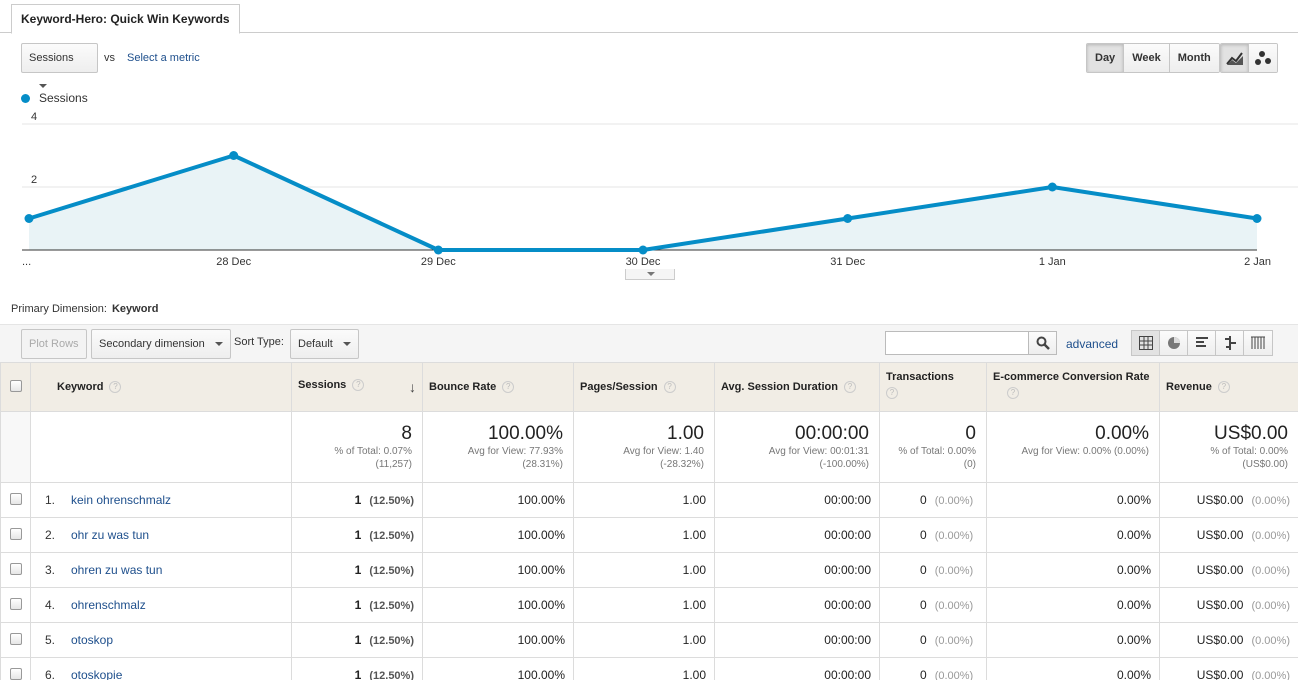 The width and height of the screenshot is (1298, 680). I want to click on metric-dropdown-label: Sessions, so click(51, 58).